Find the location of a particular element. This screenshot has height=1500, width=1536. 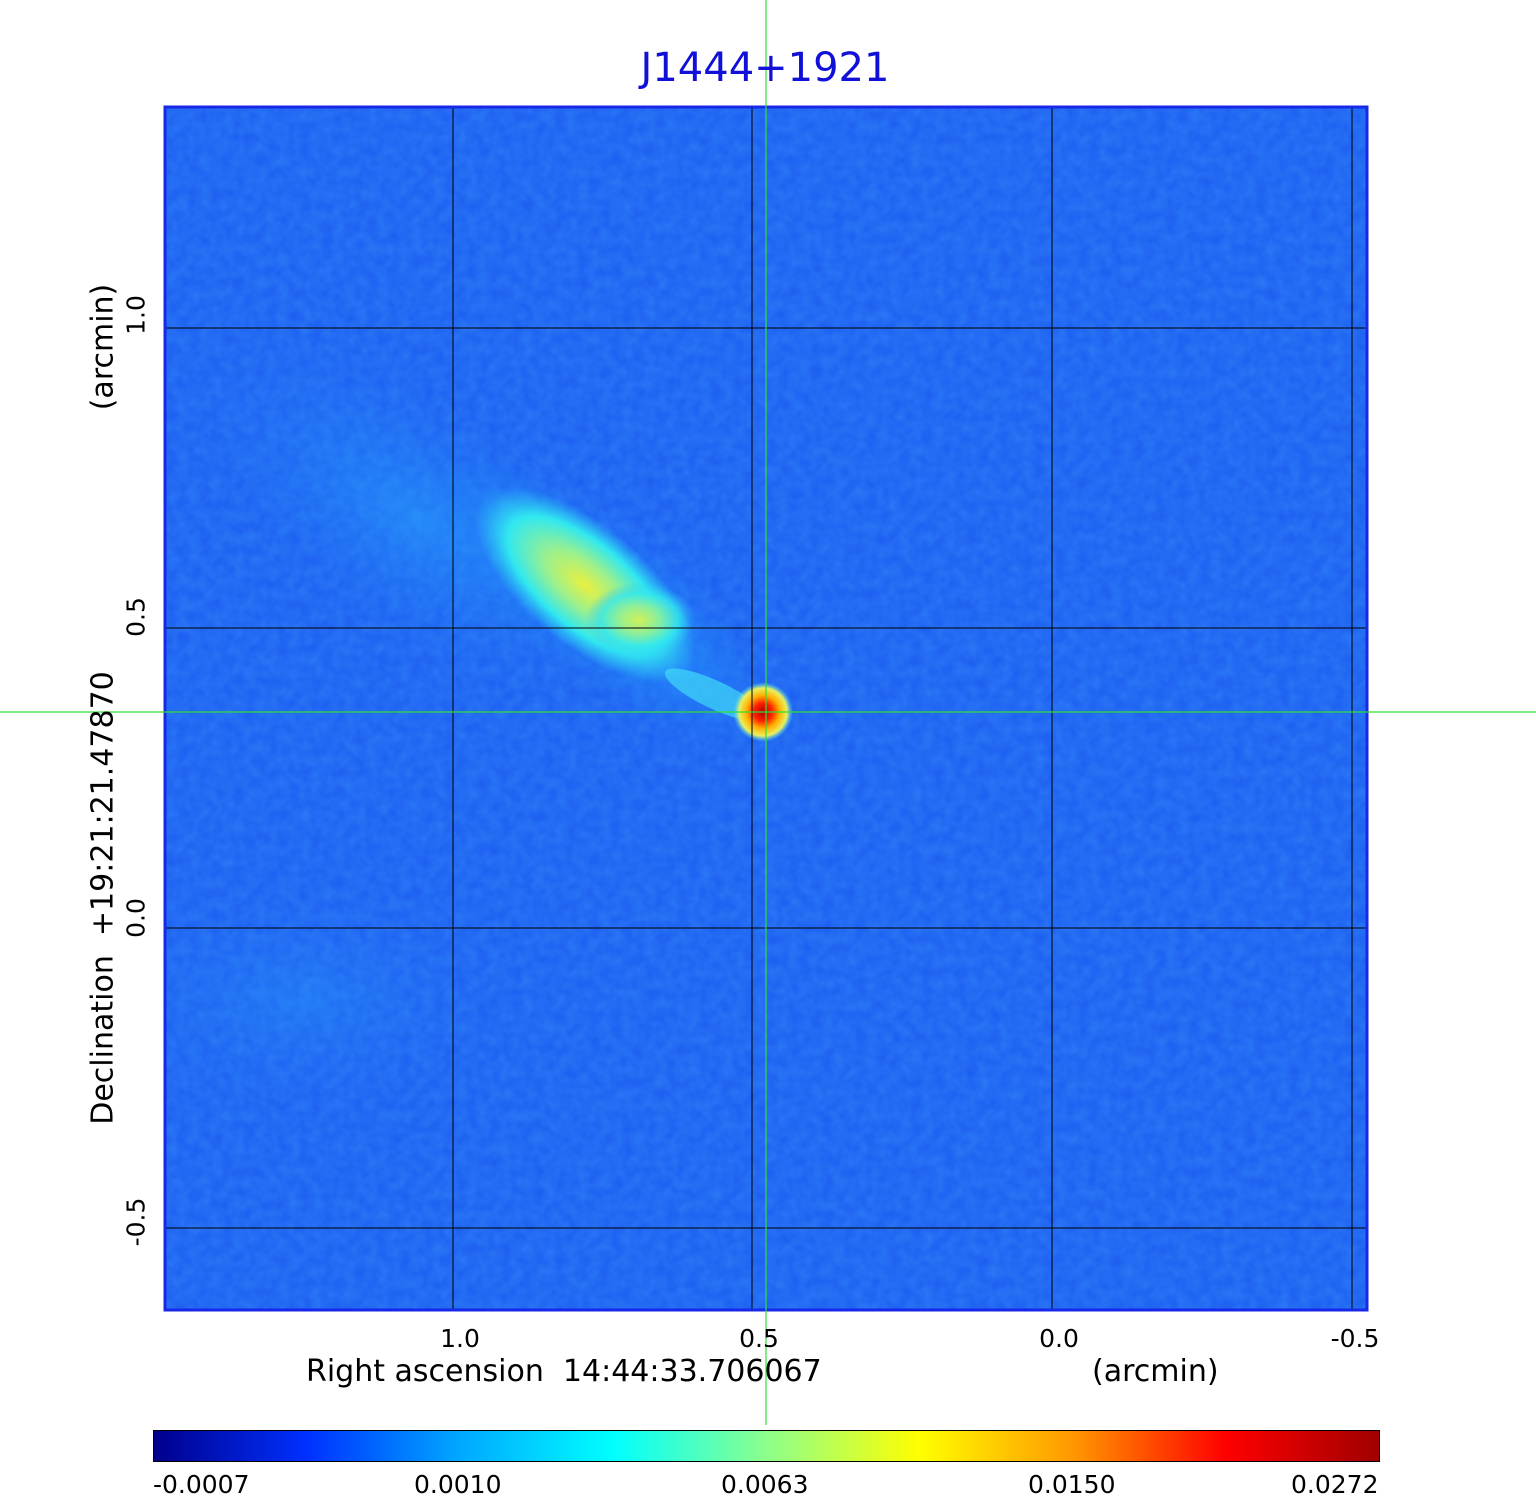

x-tick-label: 0.0 is located at coordinates (1059, 1338).